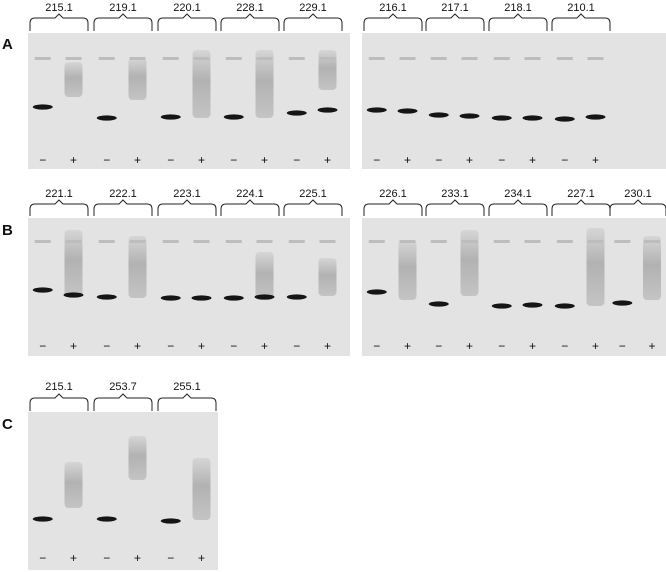 This screenshot has height=572, width=666. What do you see at coordinates (7, 424) in the screenshot?
I see `panel-letter-c: C` at bounding box center [7, 424].